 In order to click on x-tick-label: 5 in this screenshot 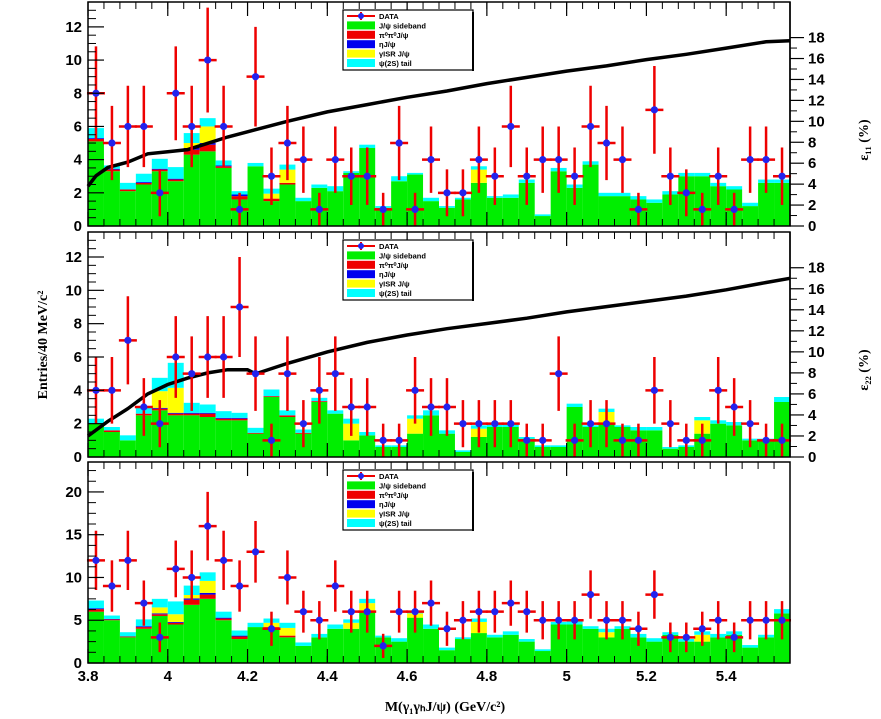, I will do `click(566, 676)`.